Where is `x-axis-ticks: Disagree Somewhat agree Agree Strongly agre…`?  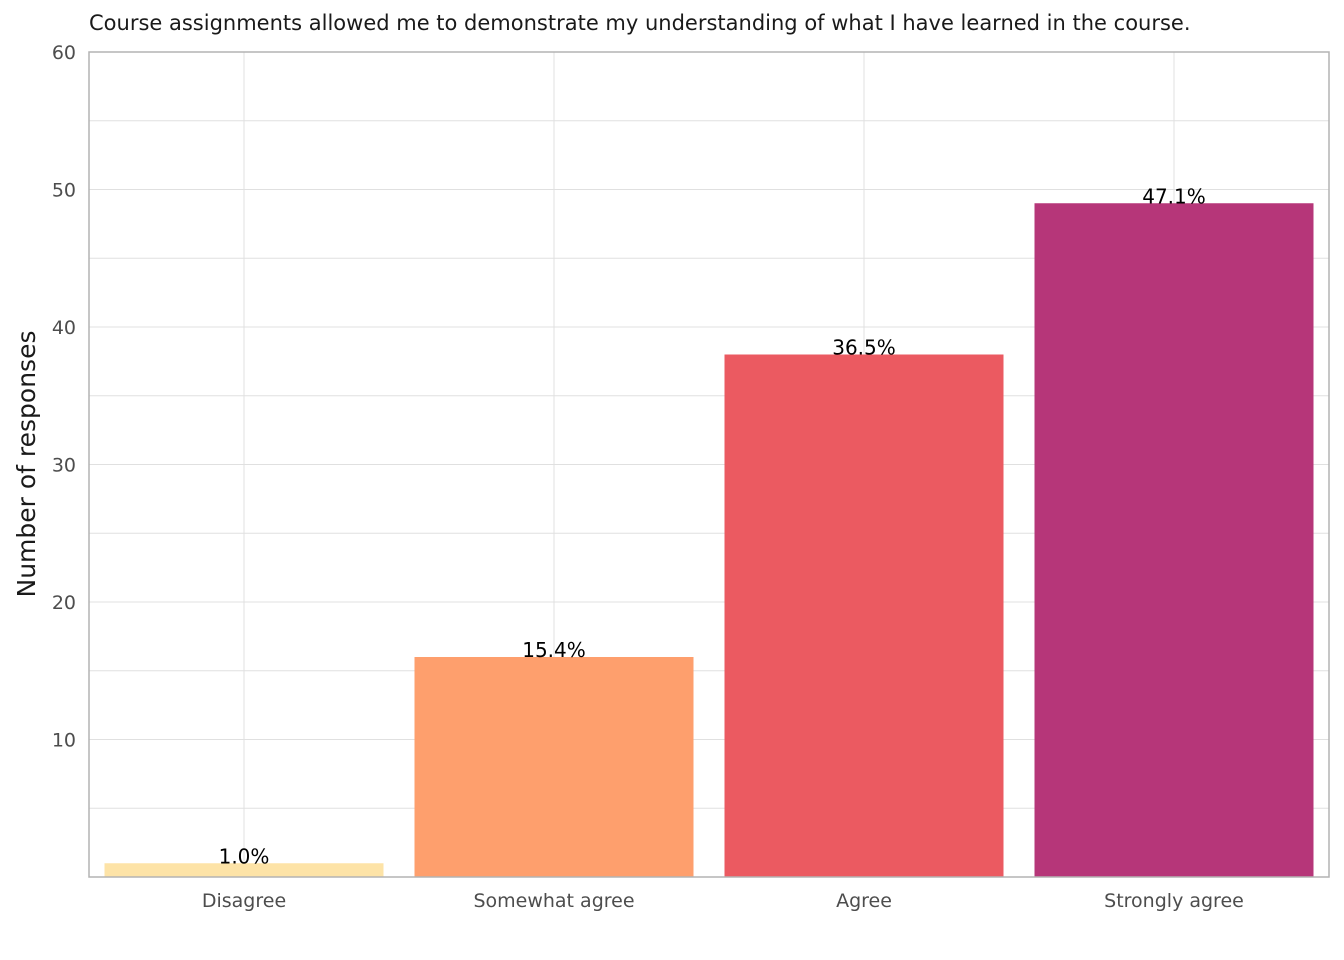 x-axis-ticks: Disagree Somewhat agree Agree Strongly agre… is located at coordinates (723, 901).